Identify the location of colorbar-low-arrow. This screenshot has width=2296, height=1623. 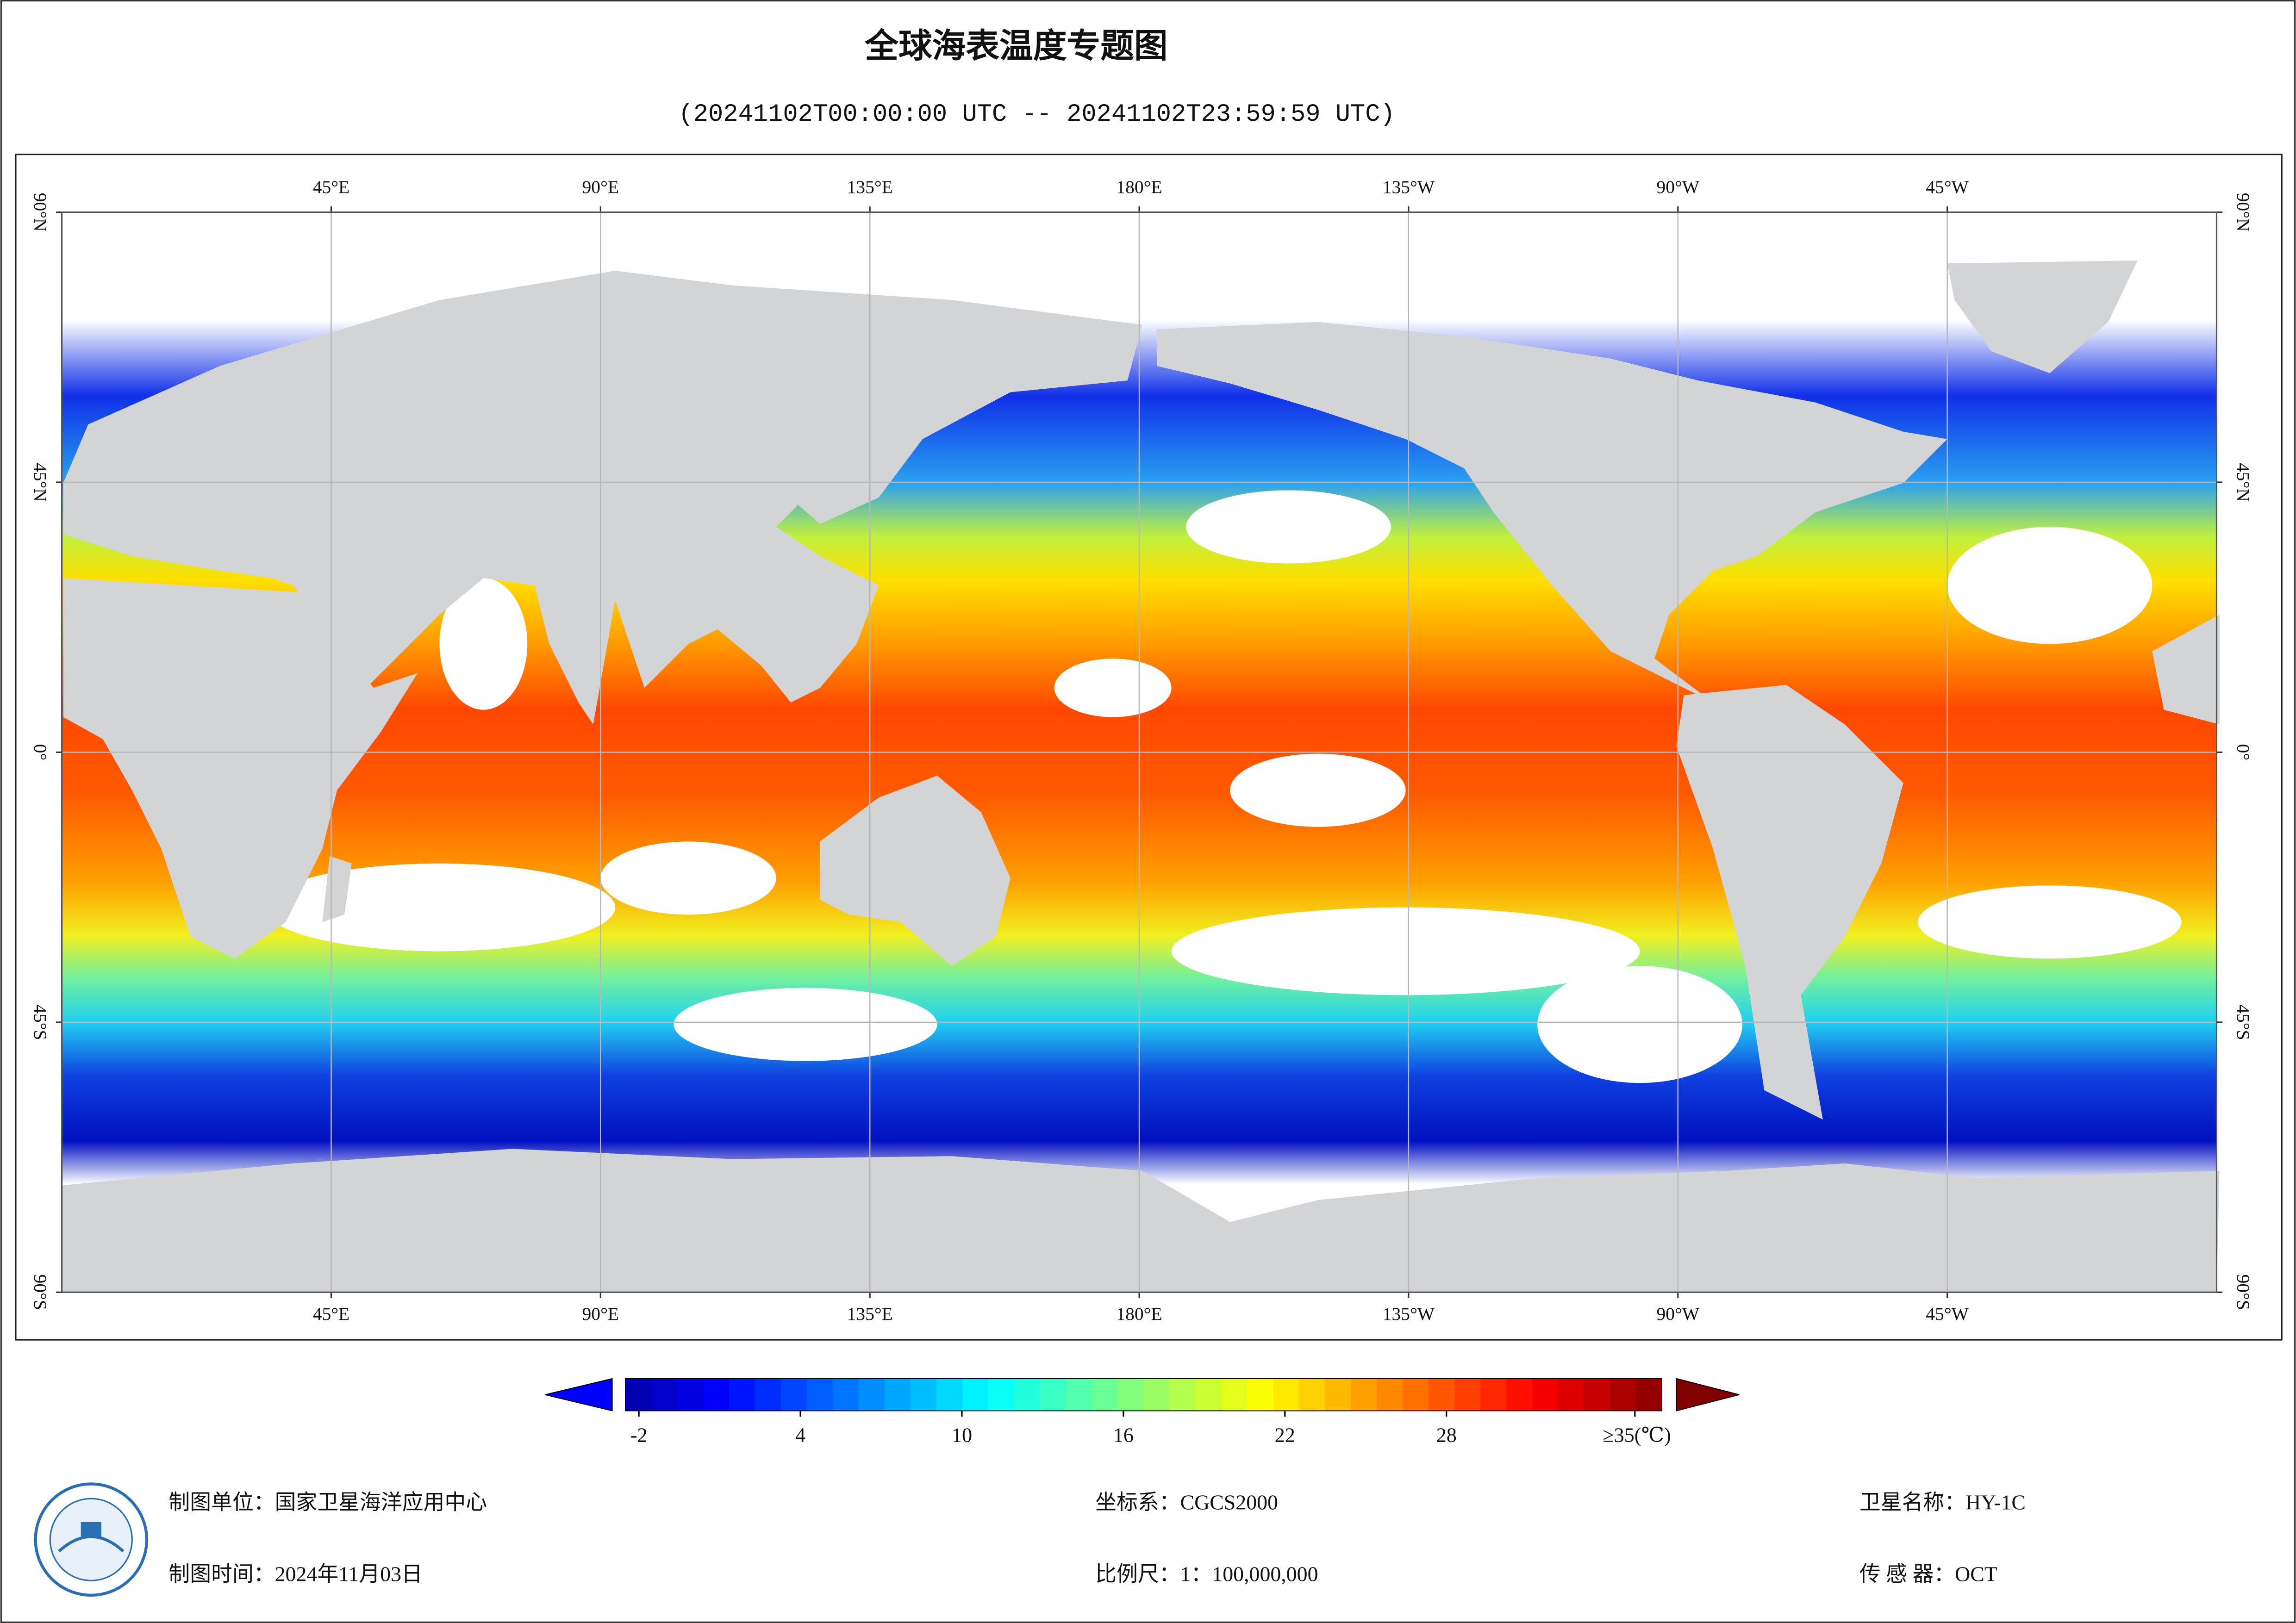
(578, 1395).